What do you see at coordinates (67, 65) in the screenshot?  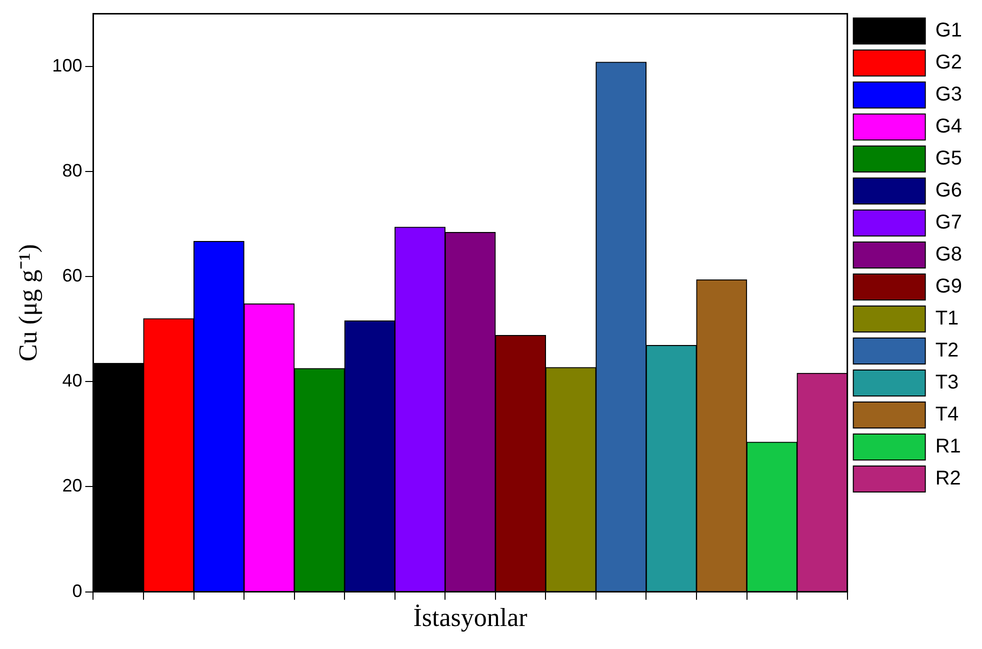 I see `y-tick-label: 100` at bounding box center [67, 65].